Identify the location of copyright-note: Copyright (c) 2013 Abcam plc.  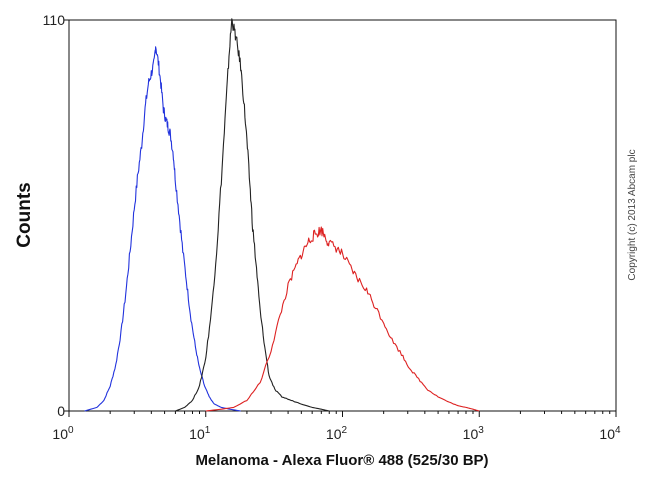
(632, 214).